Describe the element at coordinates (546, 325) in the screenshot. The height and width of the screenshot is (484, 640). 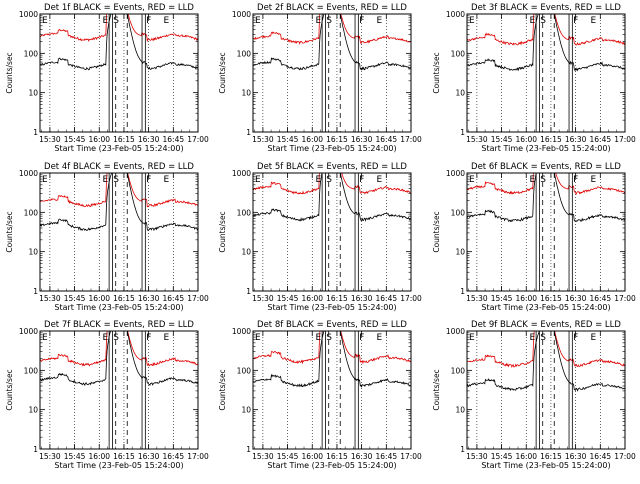
I see `panel-title: Det 9f BLACK = Events, RED = LLD` at that location.